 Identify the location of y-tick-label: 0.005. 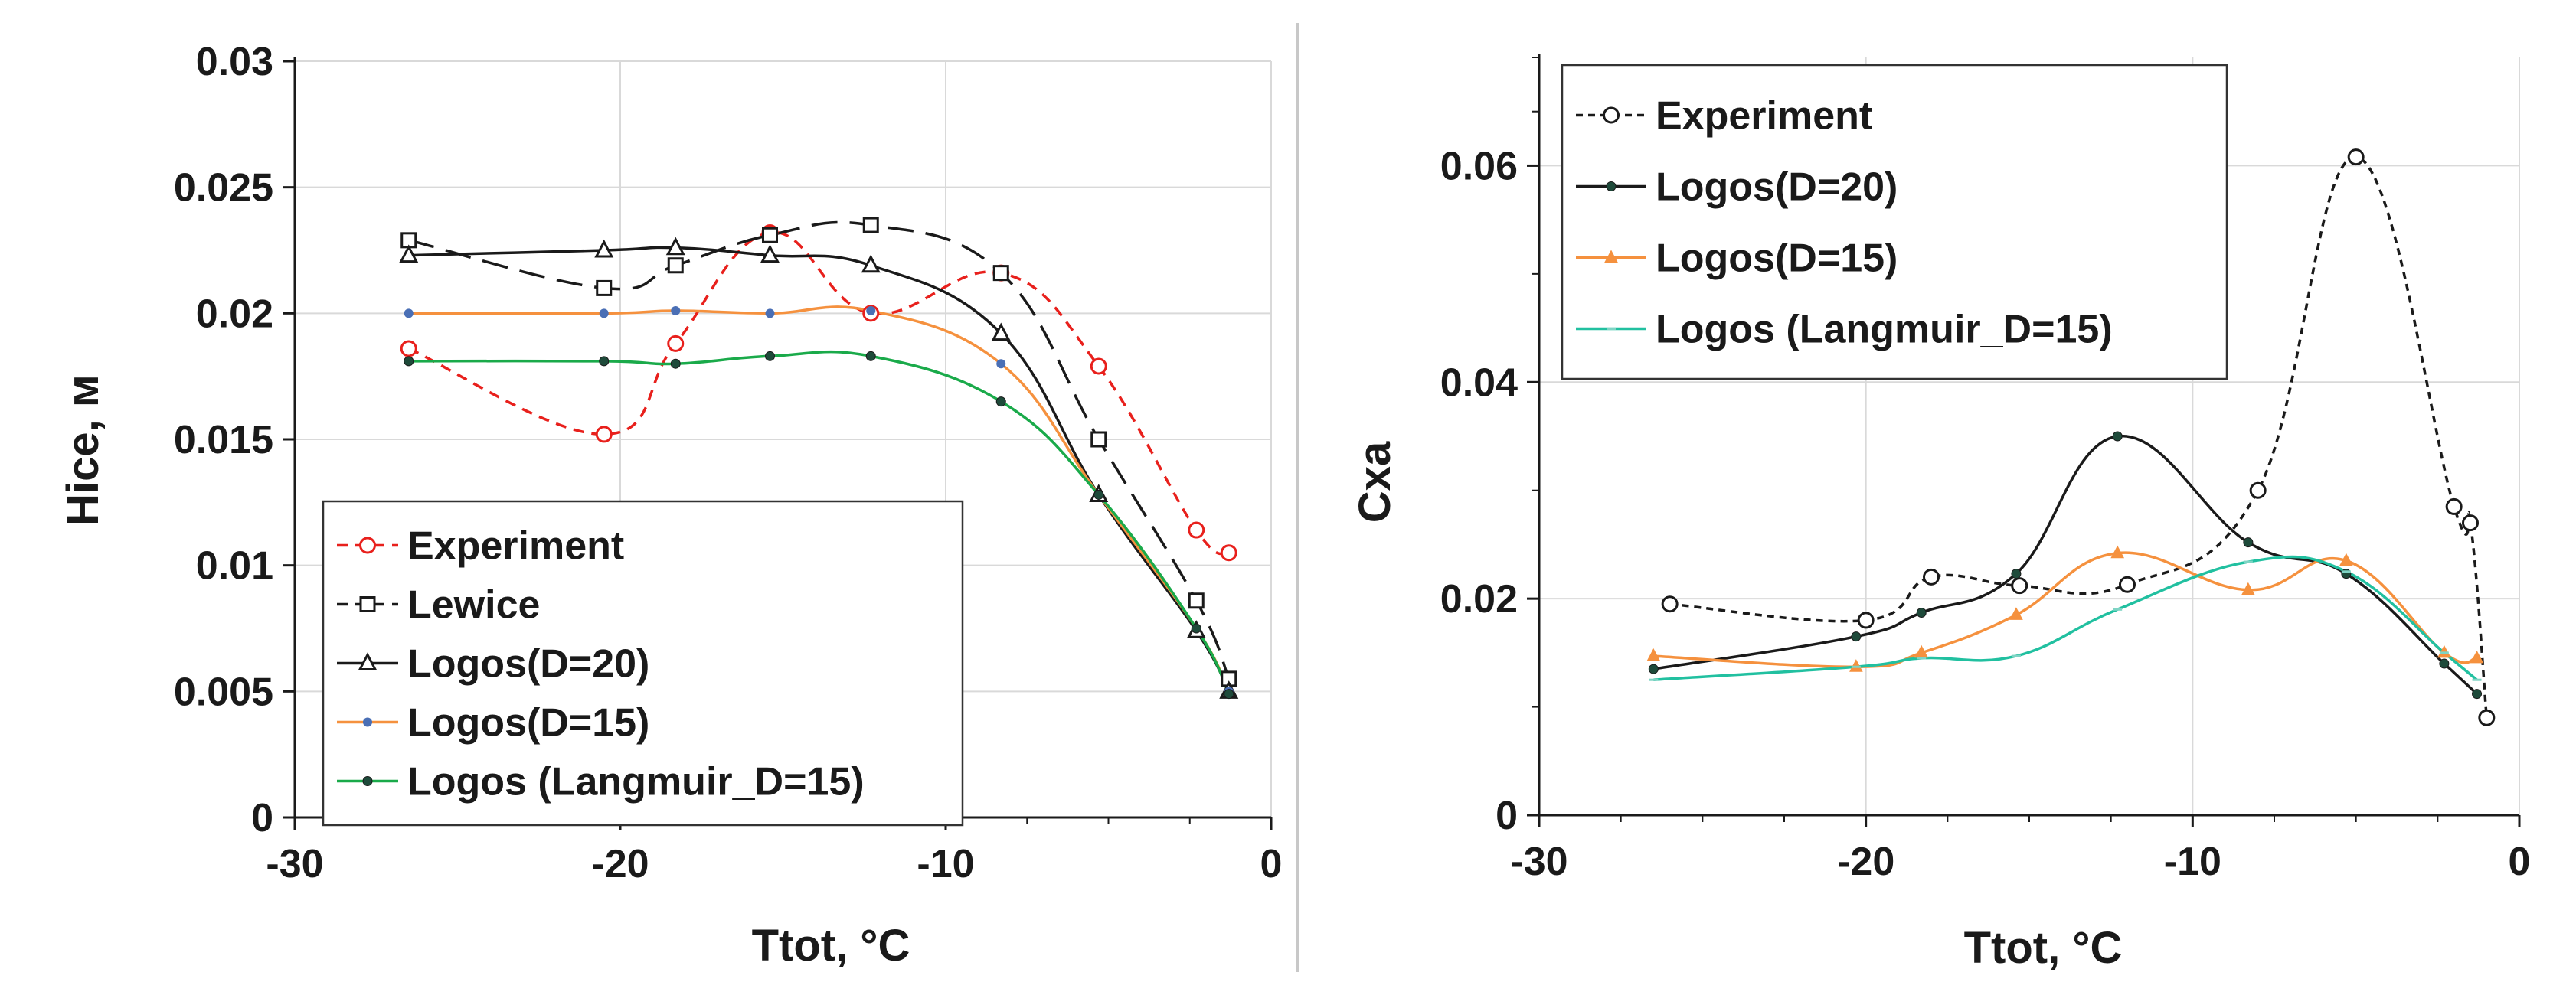
(223, 692).